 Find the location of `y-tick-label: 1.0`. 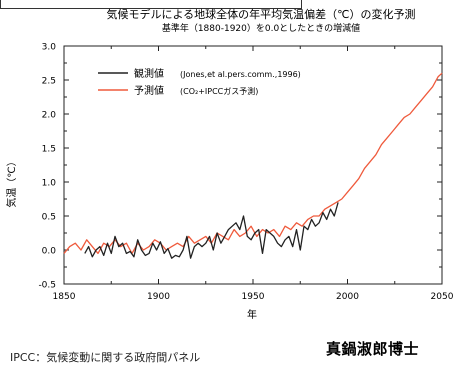

y-tick-label: 1.0 is located at coordinates (49, 184).